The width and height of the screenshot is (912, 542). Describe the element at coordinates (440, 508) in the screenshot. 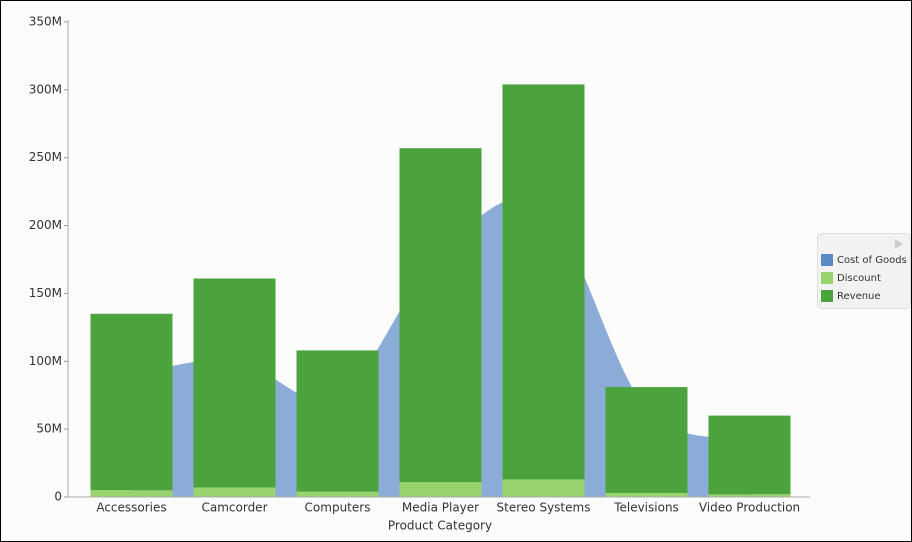

I see `x-tick-label: Media Player` at that location.